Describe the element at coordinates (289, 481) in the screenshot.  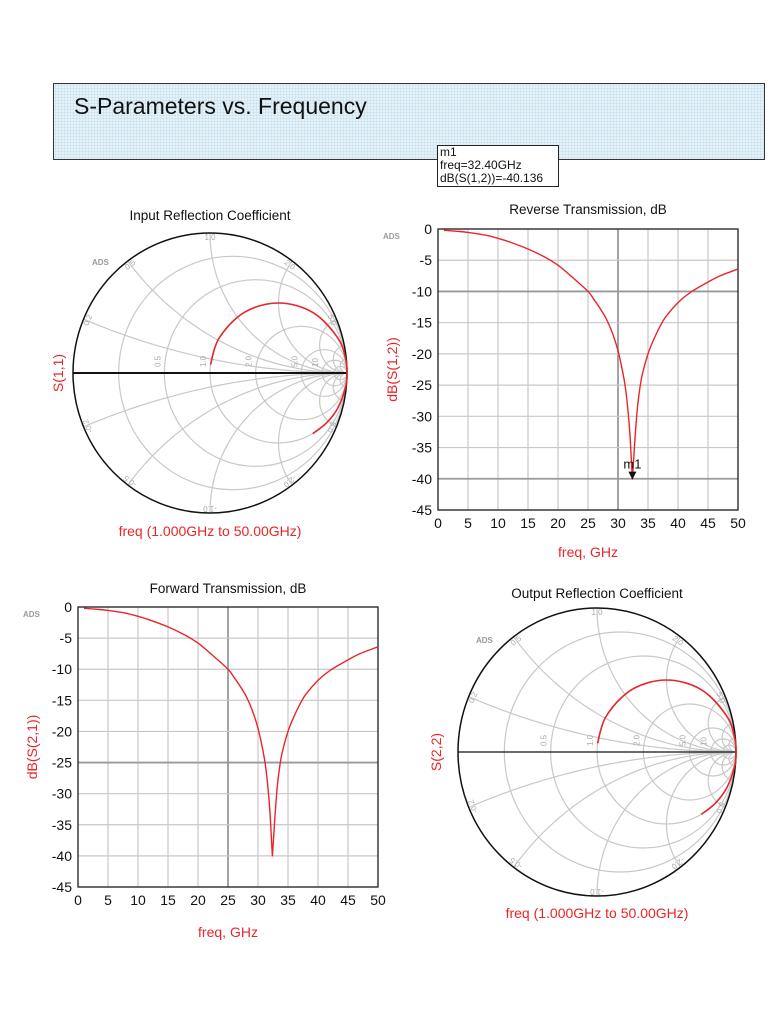
I see `smith-edge-label: -2.0` at that location.